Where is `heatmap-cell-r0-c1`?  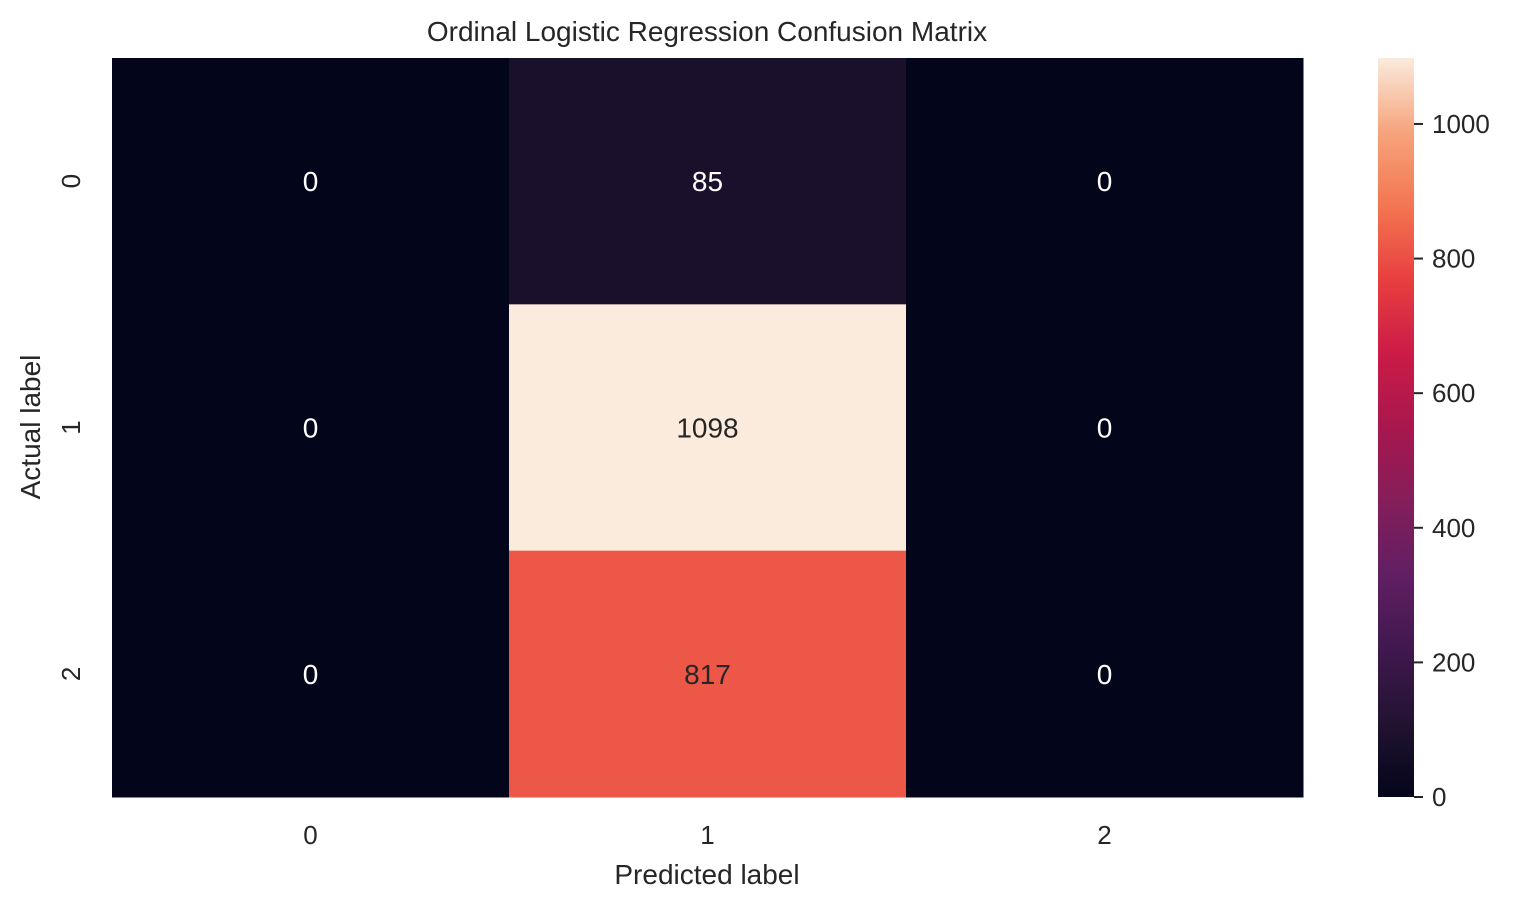
heatmap-cell-r0-c1 is located at coordinates (708, 181).